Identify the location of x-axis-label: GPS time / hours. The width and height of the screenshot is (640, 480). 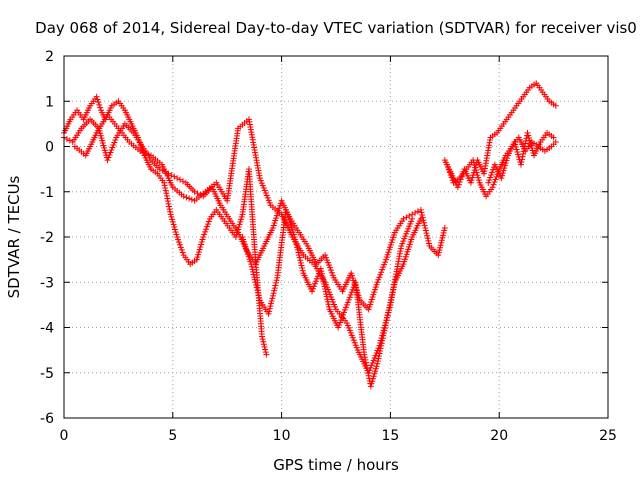
(336, 465).